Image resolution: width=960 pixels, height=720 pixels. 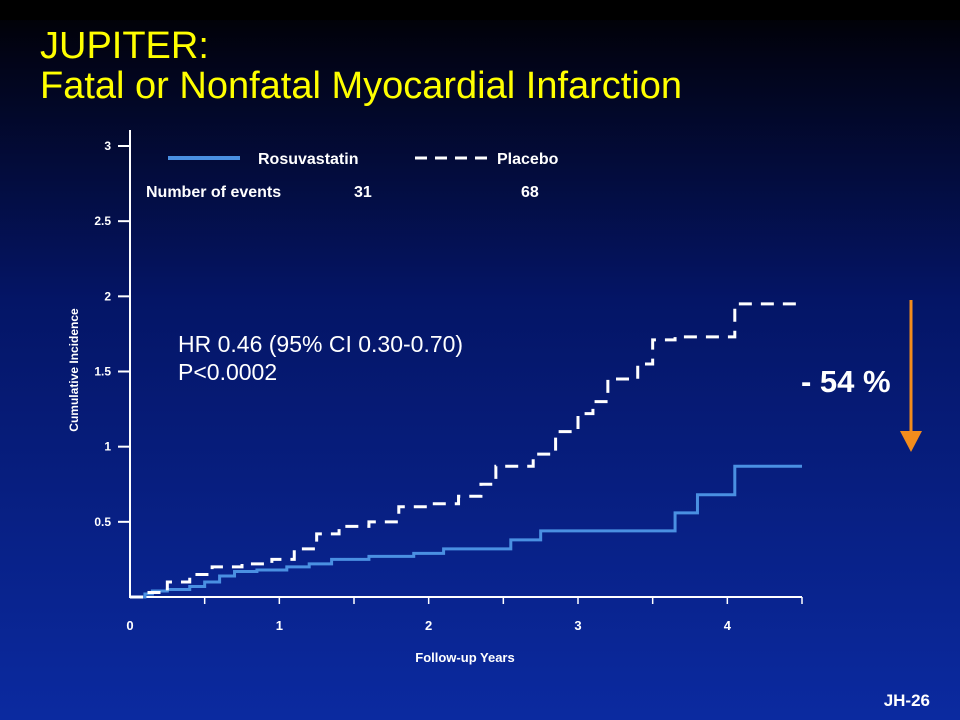 What do you see at coordinates (911, 441) in the screenshot?
I see `reduction-arrow-head` at bounding box center [911, 441].